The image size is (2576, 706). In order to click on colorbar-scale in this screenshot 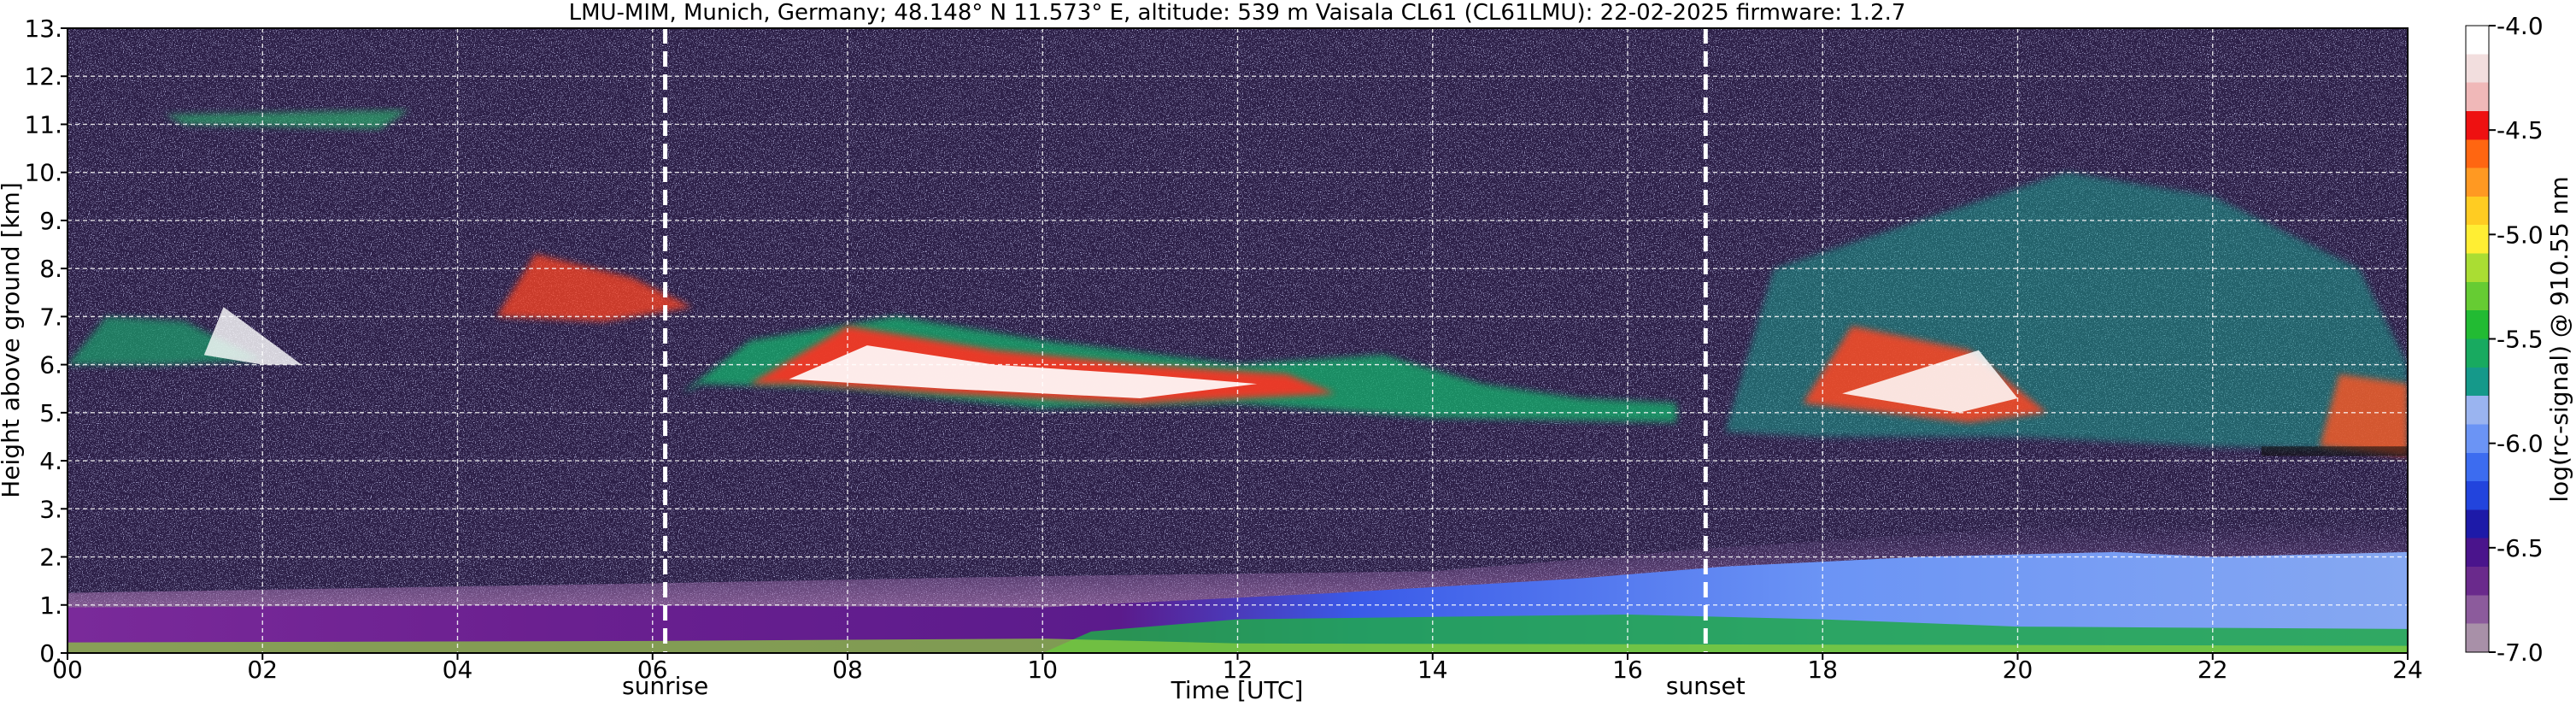, I will do `click(2477, 339)`.